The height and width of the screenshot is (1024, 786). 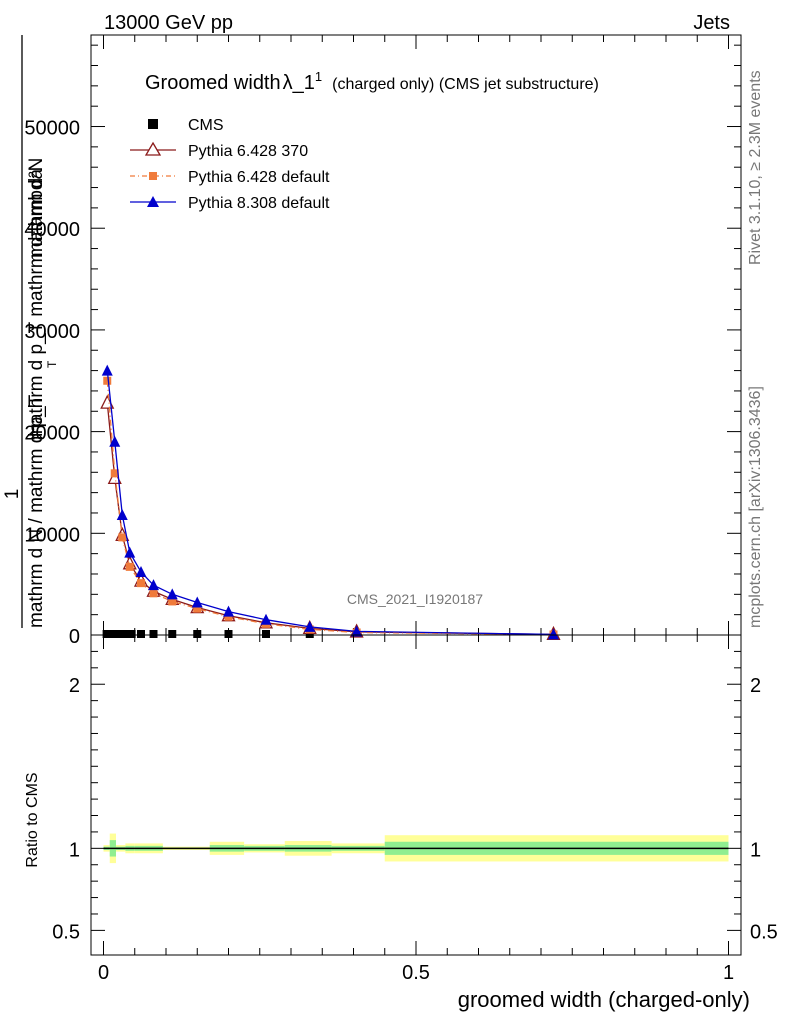 What do you see at coordinates (52, 434) in the screenshot?
I see `y-tick-label: 20000` at bounding box center [52, 434].